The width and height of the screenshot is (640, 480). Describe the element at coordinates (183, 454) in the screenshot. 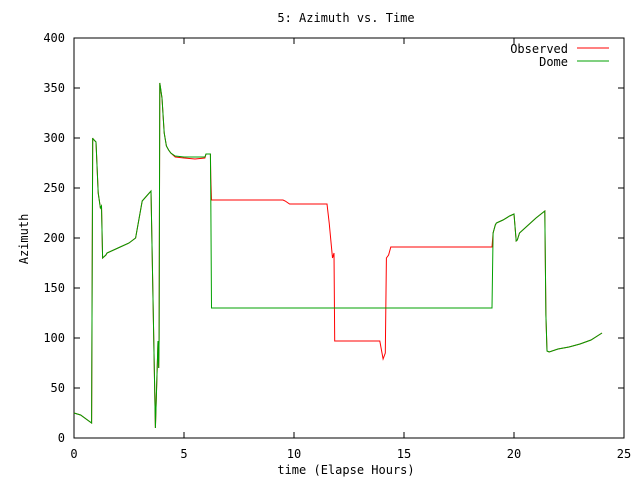

I see `x-tick-label: 5` at that location.